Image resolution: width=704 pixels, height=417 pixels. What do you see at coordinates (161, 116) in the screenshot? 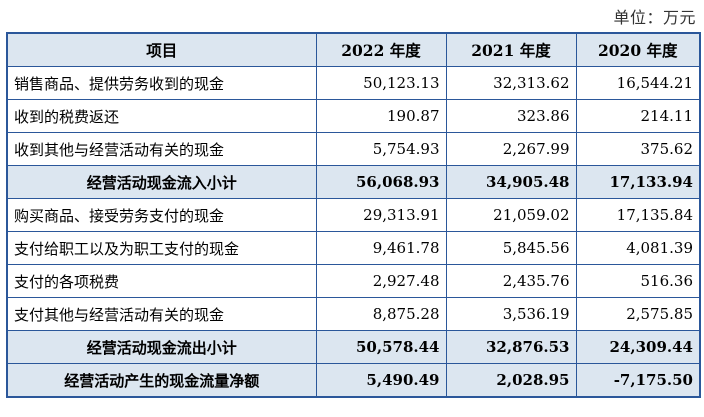
I see `row-label: 收到的税费返还` at bounding box center [161, 116].